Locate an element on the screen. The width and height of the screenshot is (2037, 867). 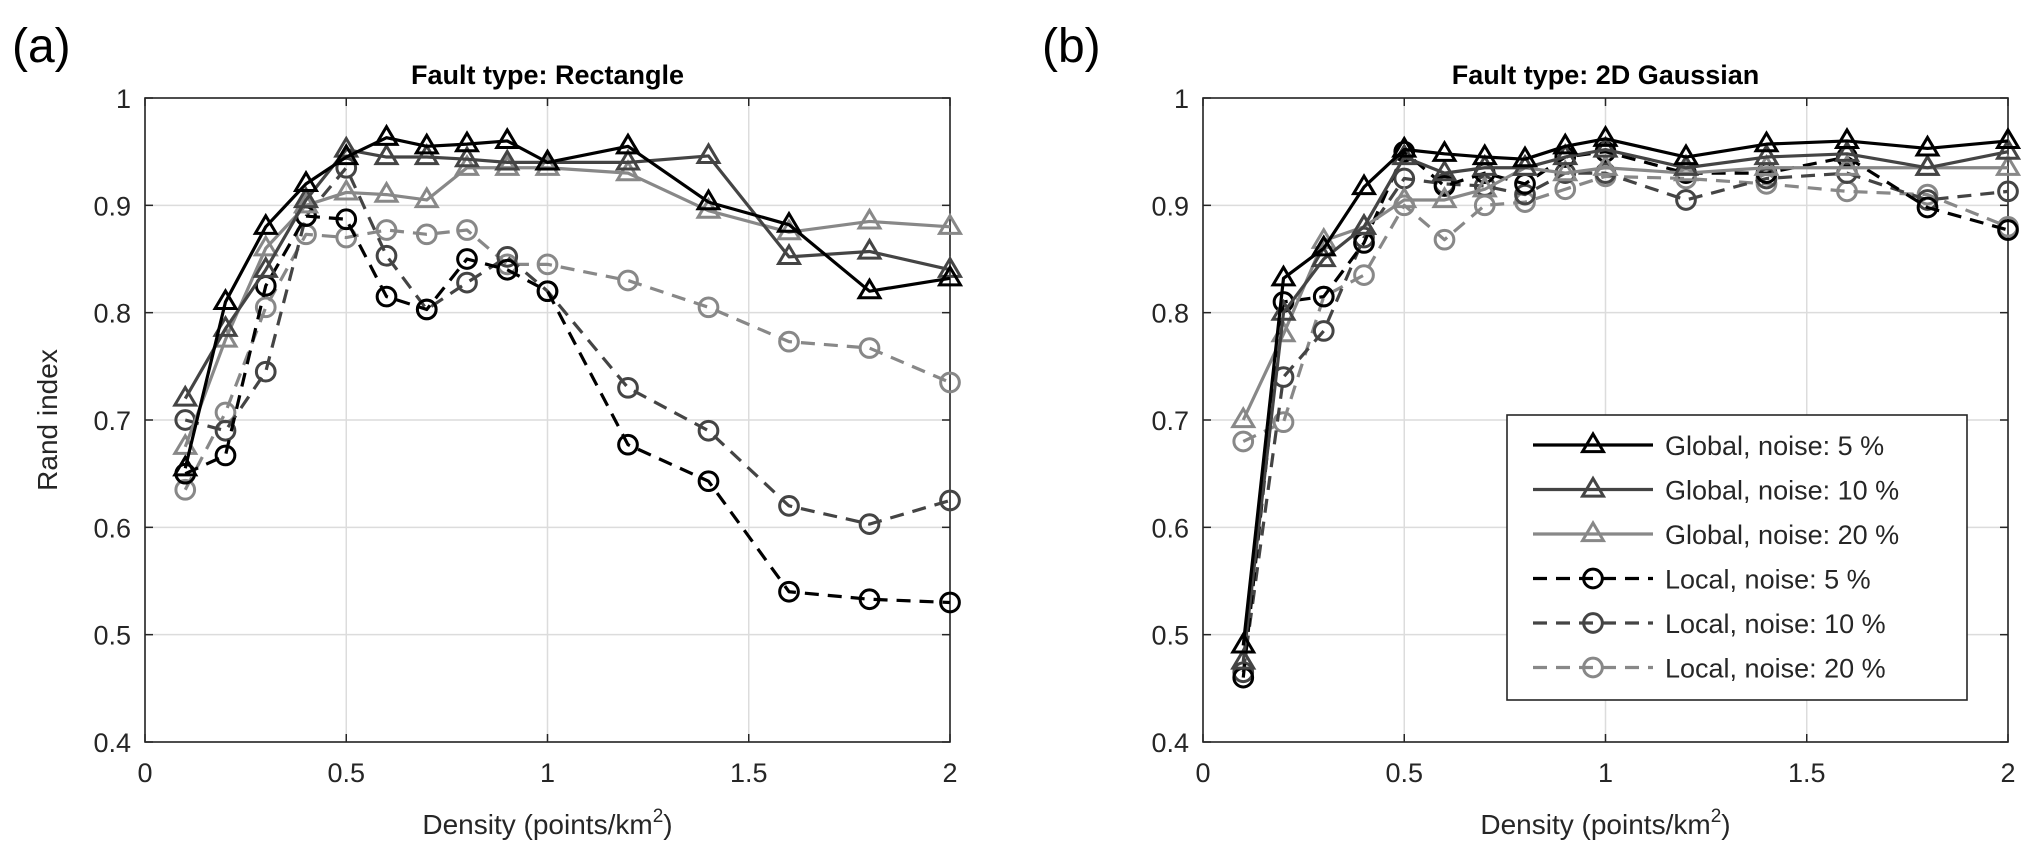
legend-box is located at coordinates (1737, 557).